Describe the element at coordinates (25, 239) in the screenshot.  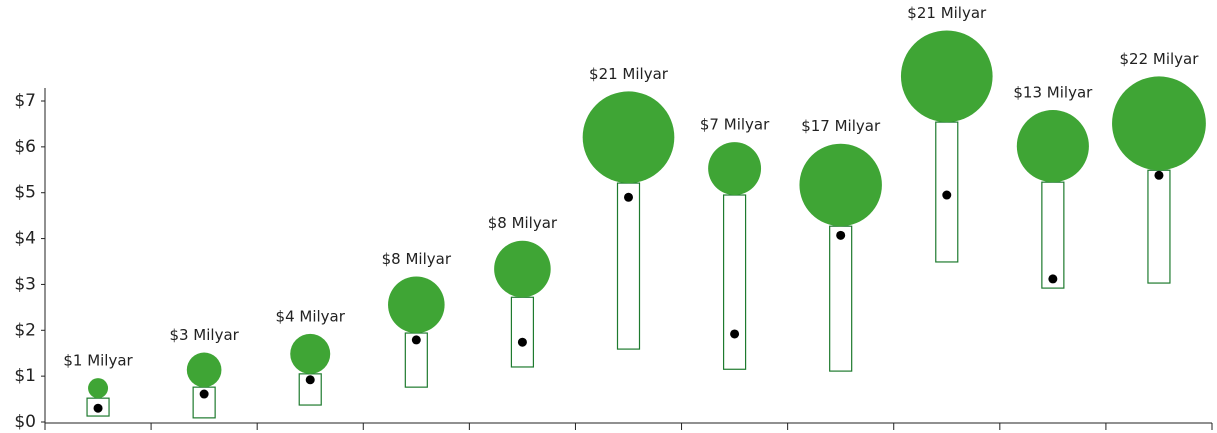
I see `y-tick-label: $4` at that location.